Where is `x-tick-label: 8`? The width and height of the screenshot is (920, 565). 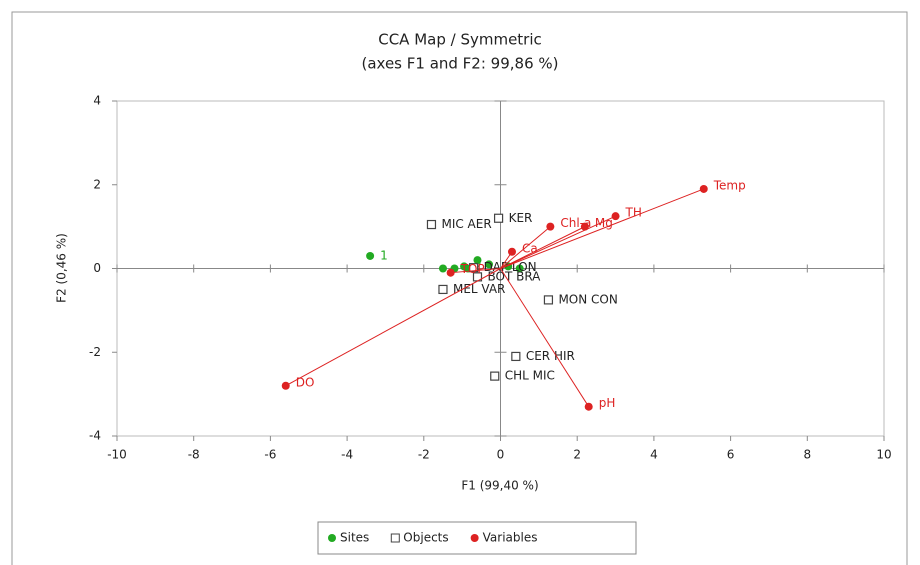
x-tick-label: 8 is located at coordinates (807, 455).